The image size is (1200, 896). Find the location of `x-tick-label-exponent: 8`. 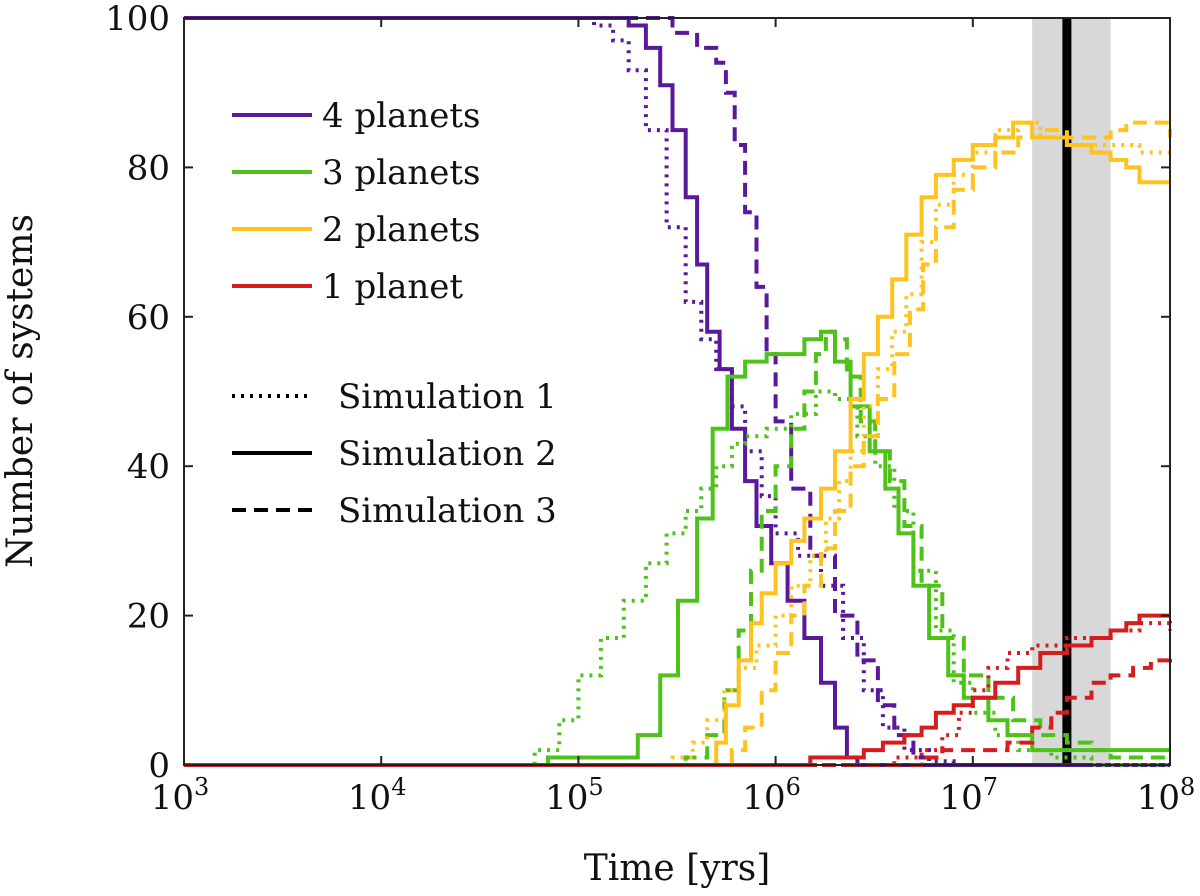

x-tick-label-exponent: 8 is located at coordinates (1187, 787).